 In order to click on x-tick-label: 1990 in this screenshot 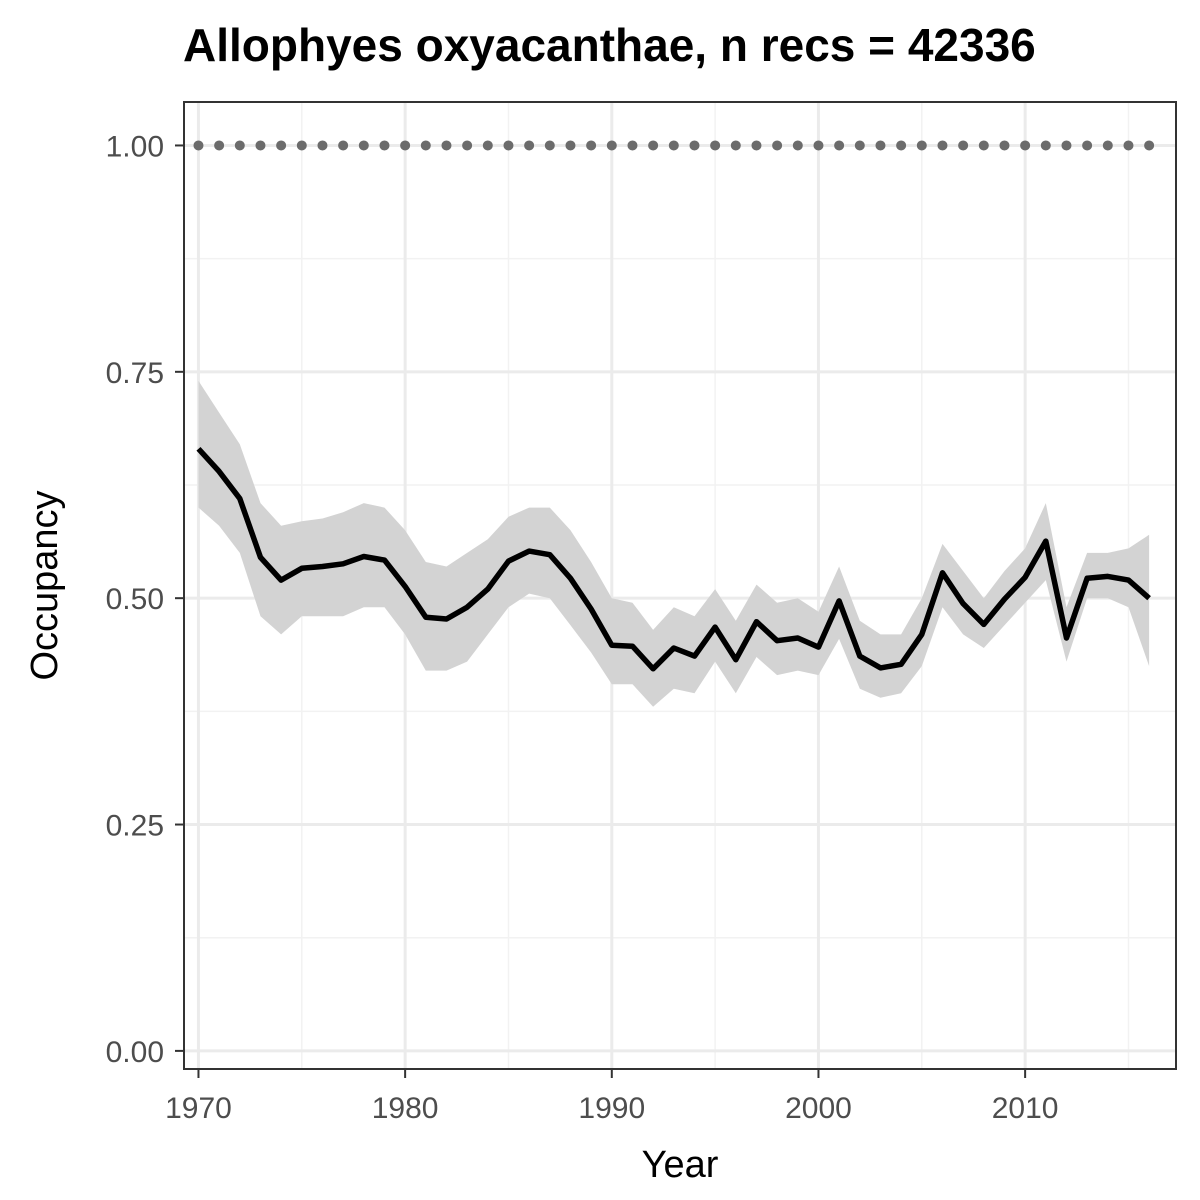, I will do `click(611, 1108)`.